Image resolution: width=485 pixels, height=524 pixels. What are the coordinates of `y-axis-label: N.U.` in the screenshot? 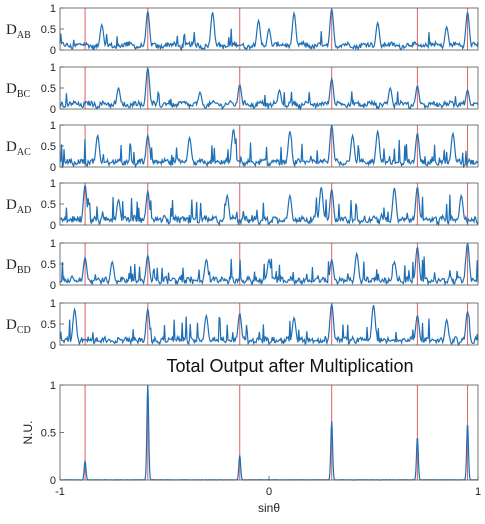 It's located at (28, 433).